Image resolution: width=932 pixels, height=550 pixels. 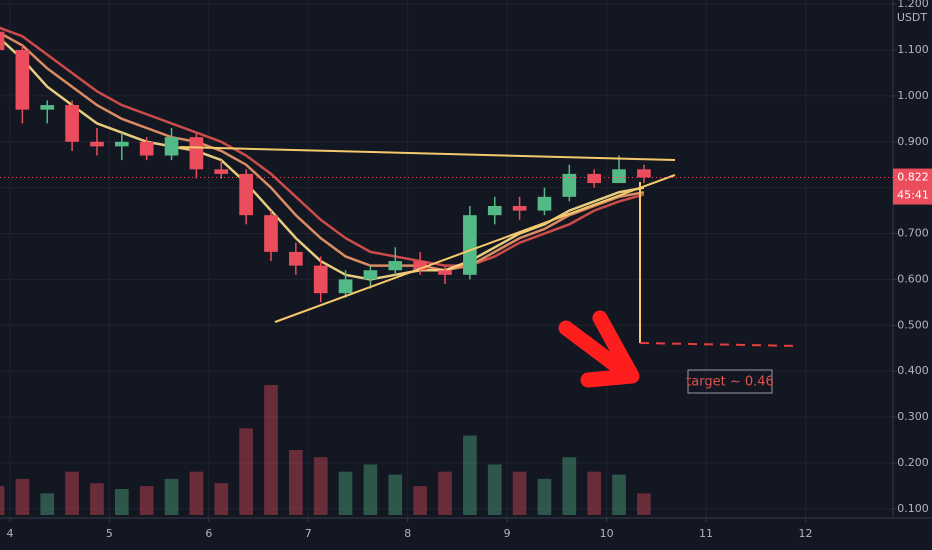 What do you see at coordinates (913, 370) in the screenshot?
I see `y-tick-label: 0.400` at bounding box center [913, 370].